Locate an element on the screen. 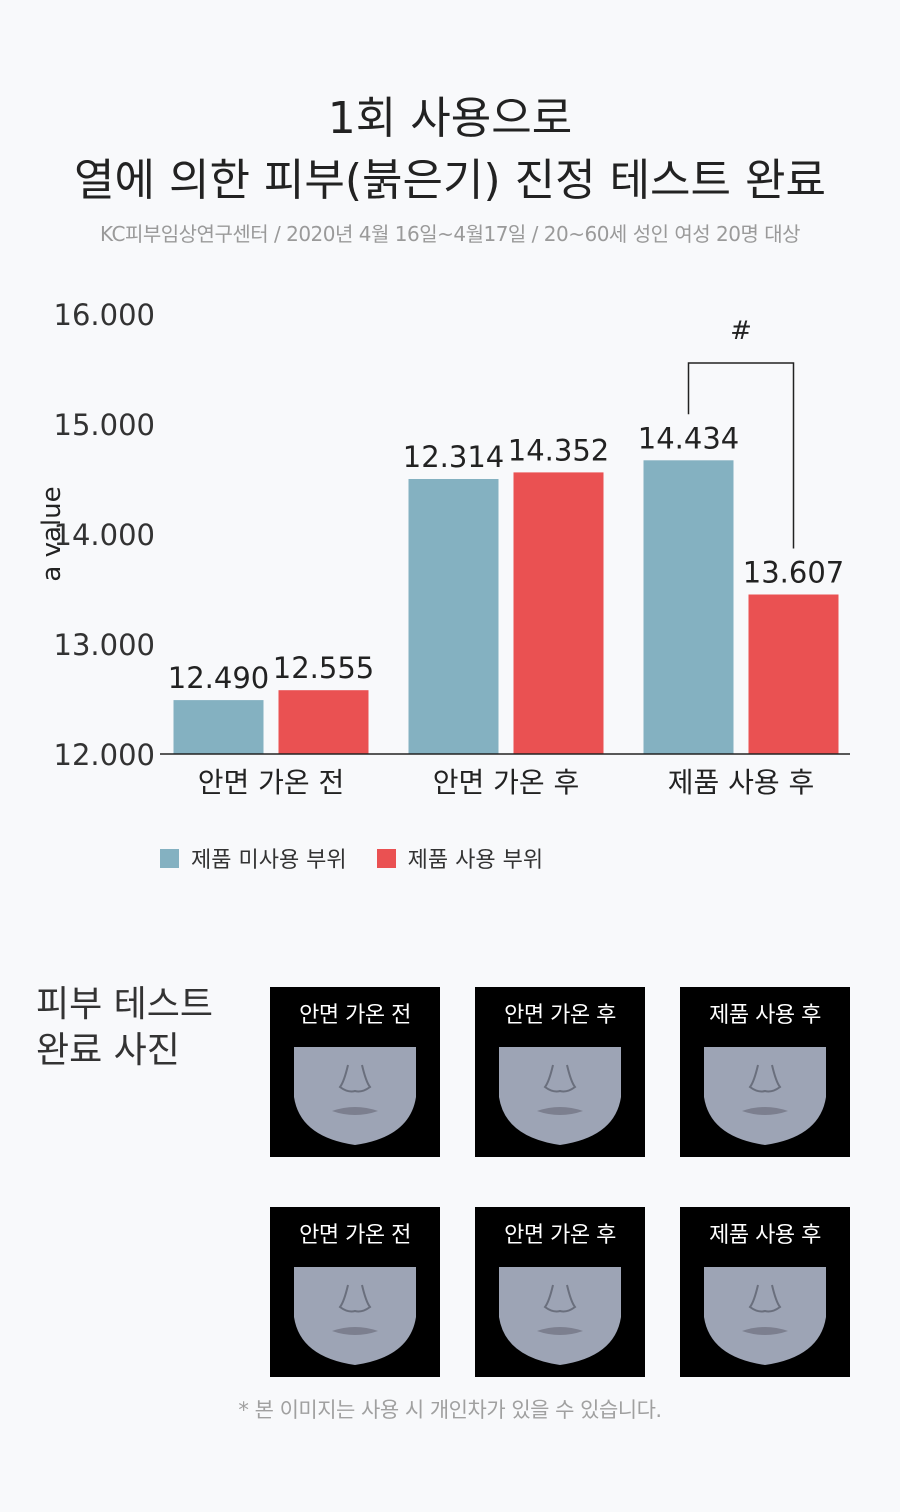 Image resolution: width=900 pixels, height=1512 pixels. title-line-2: 열에 의한 피부(붉은기) 진정 테스트 완료 is located at coordinates (450, 180).